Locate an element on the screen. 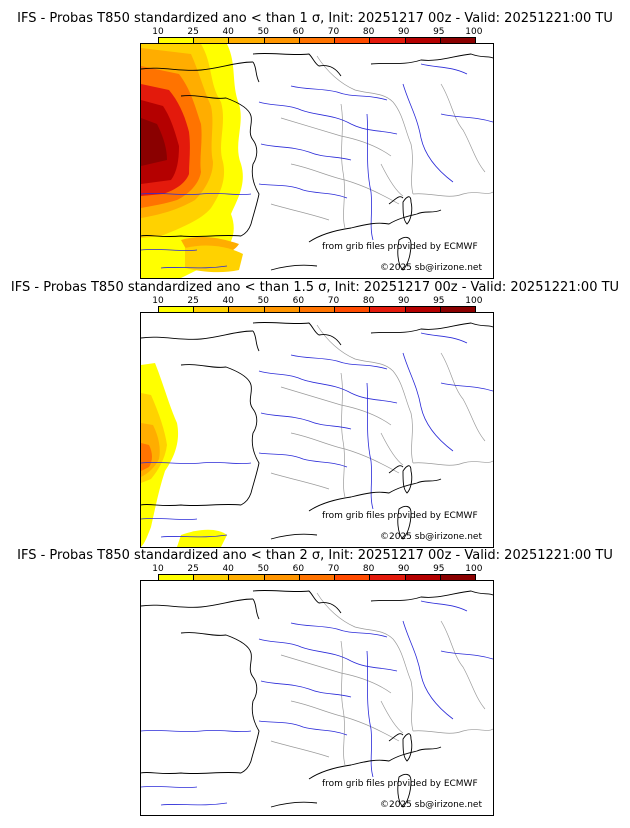 The width and height of the screenshot is (630, 828). colorbar: 10 25 40 50 60 70 80 90 95 100 is located at coordinates (317, 577).